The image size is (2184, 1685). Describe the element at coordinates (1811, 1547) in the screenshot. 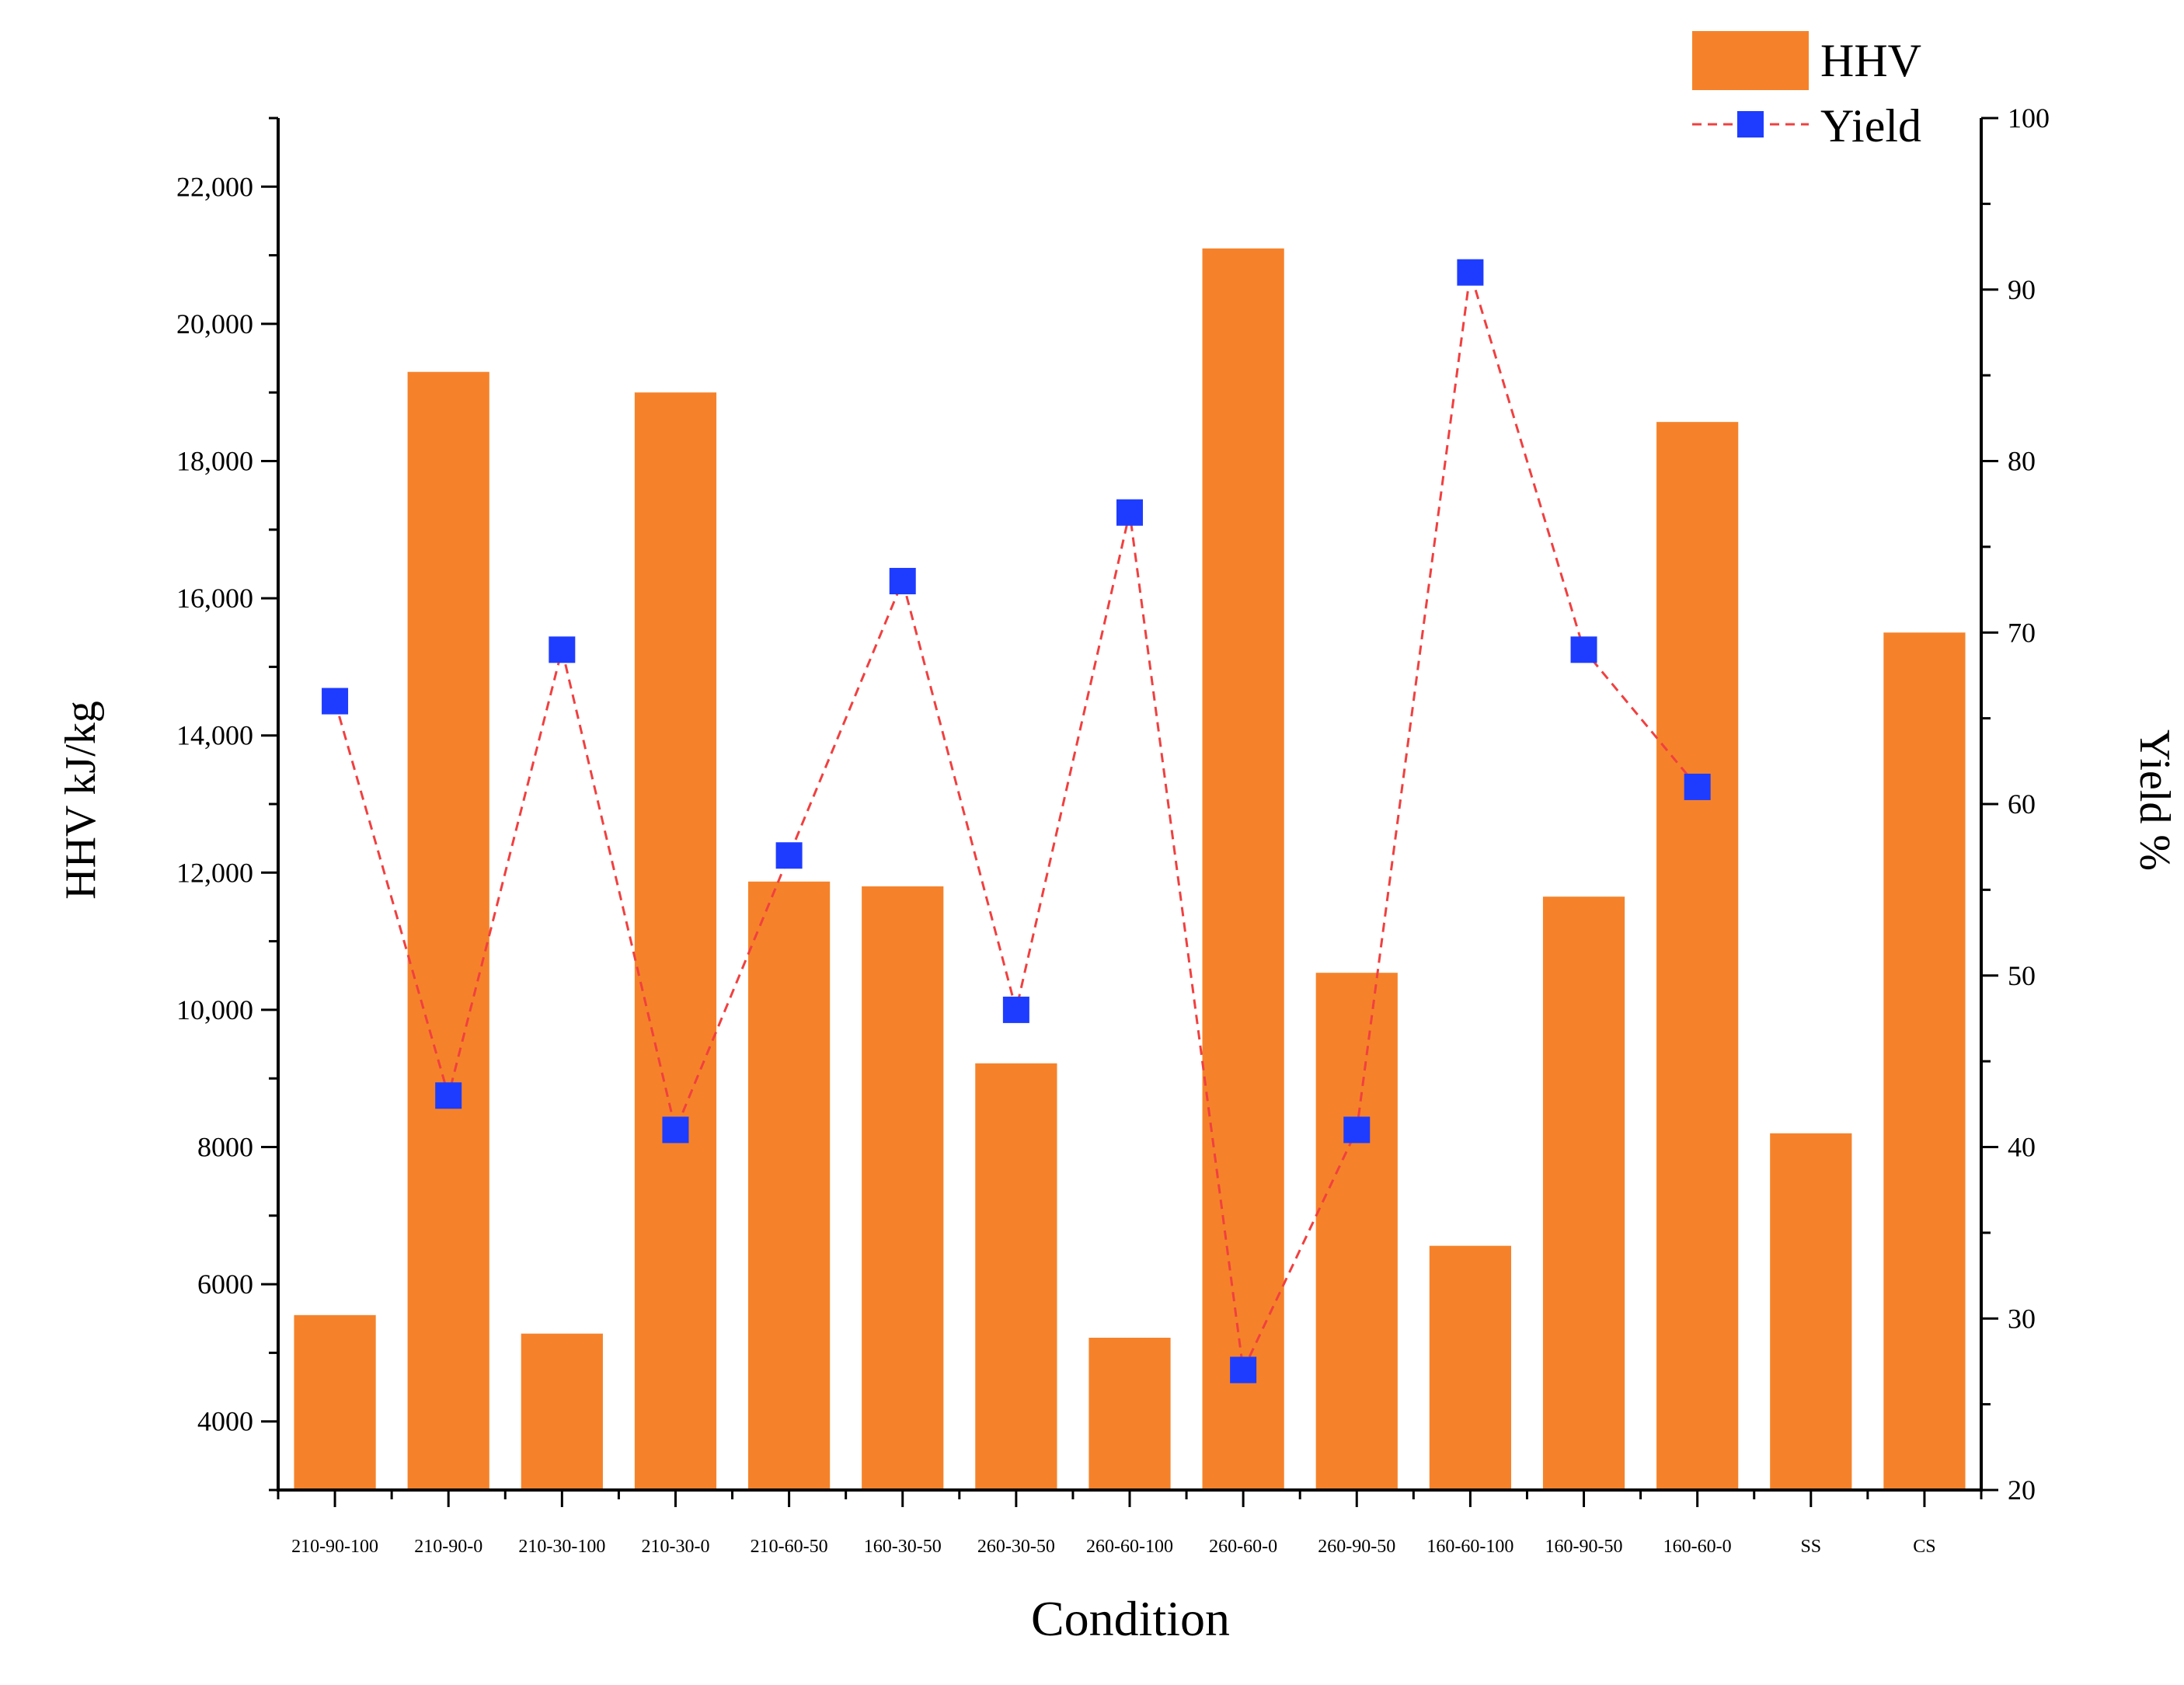

I see `x-tick-label: SS` at that location.